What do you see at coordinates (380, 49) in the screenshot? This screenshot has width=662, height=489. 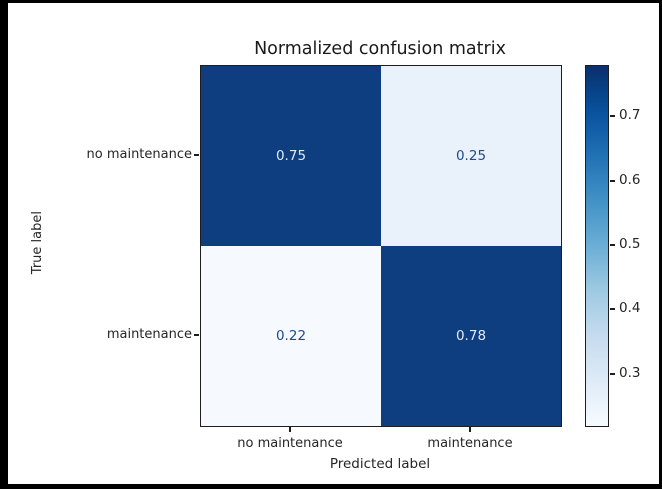 I see `chart-title: Normalized confusion matrix` at bounding box center [380, 49].